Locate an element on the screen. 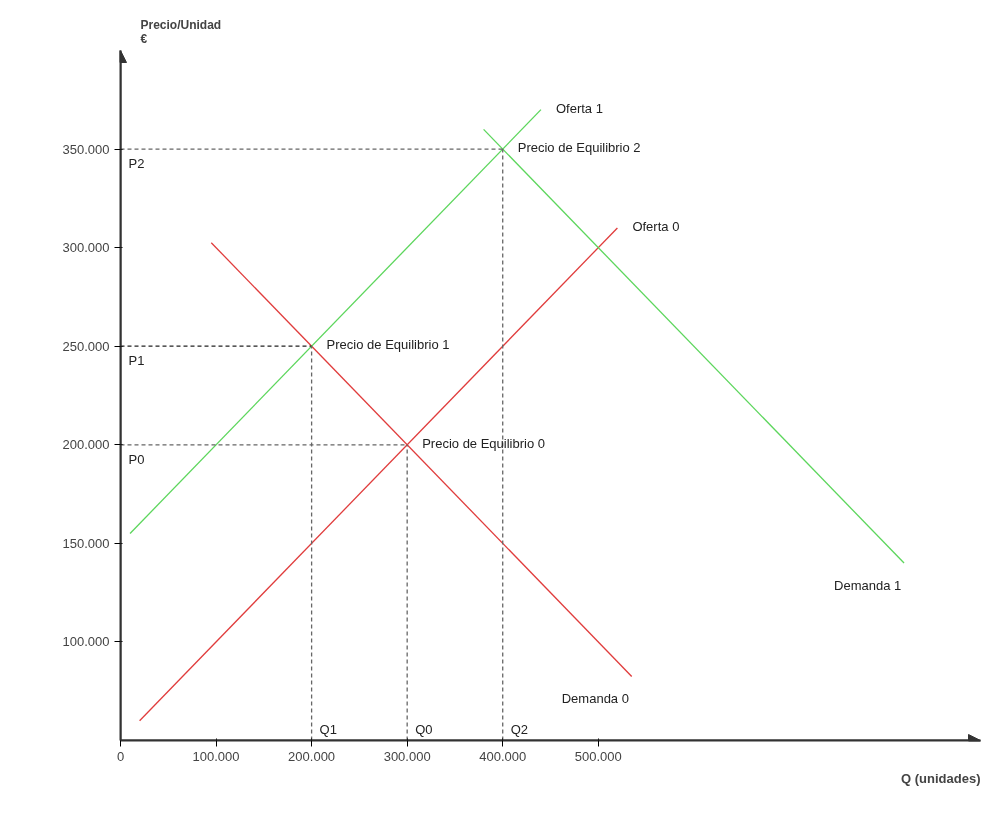 The image size is (1008, 815). annotation: Q1 is located at coordinates (328, 729).